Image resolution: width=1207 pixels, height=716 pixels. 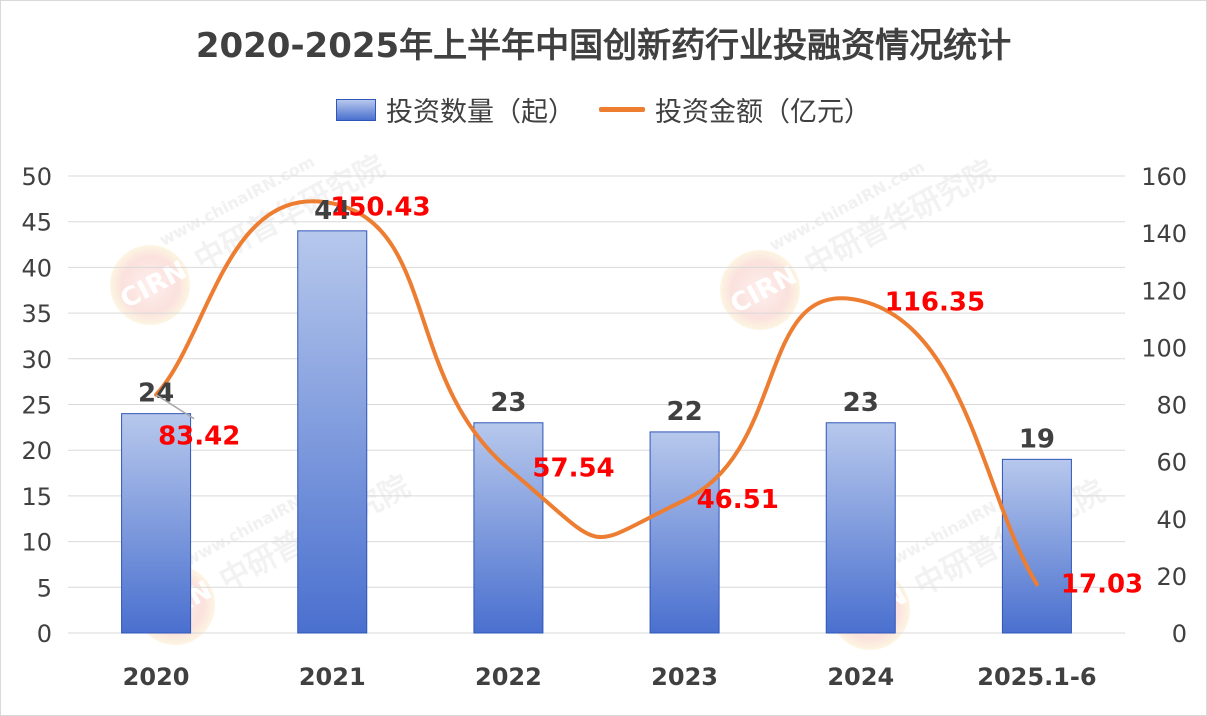 I want to click on left-axis-tick: 20, so click(x=36, y=451).